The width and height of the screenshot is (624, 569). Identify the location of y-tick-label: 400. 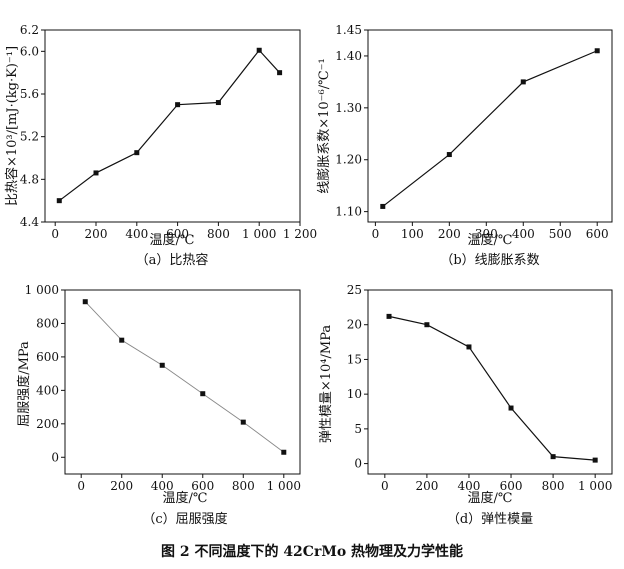
(47, 390).